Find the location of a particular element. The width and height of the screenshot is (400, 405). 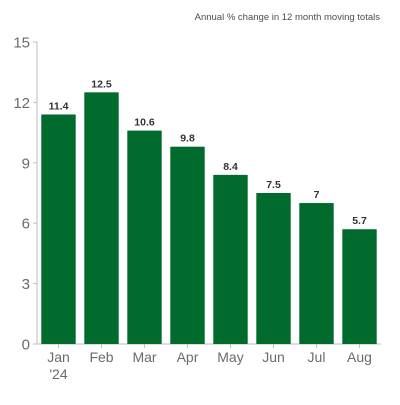

x-tick-label: Jun is located at coordinates (273, 357).